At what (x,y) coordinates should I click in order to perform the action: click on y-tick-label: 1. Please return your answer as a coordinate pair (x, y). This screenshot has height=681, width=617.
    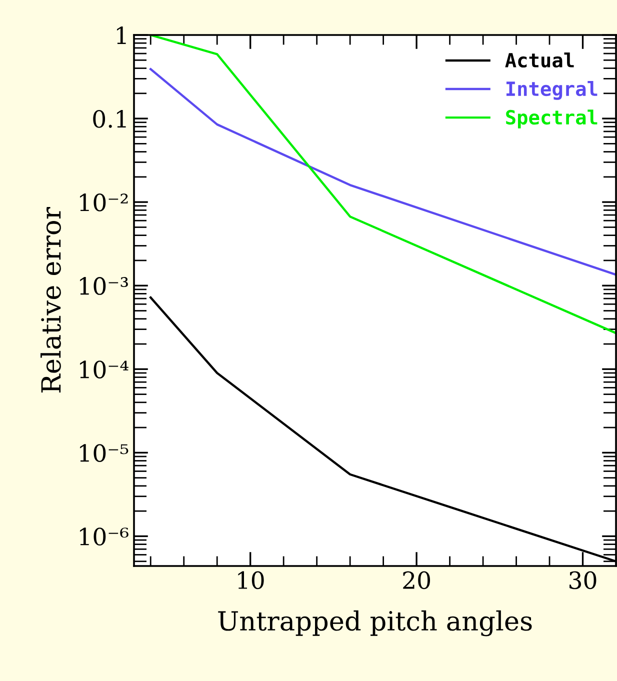
    Looking at the image, I should click on (121, 35).